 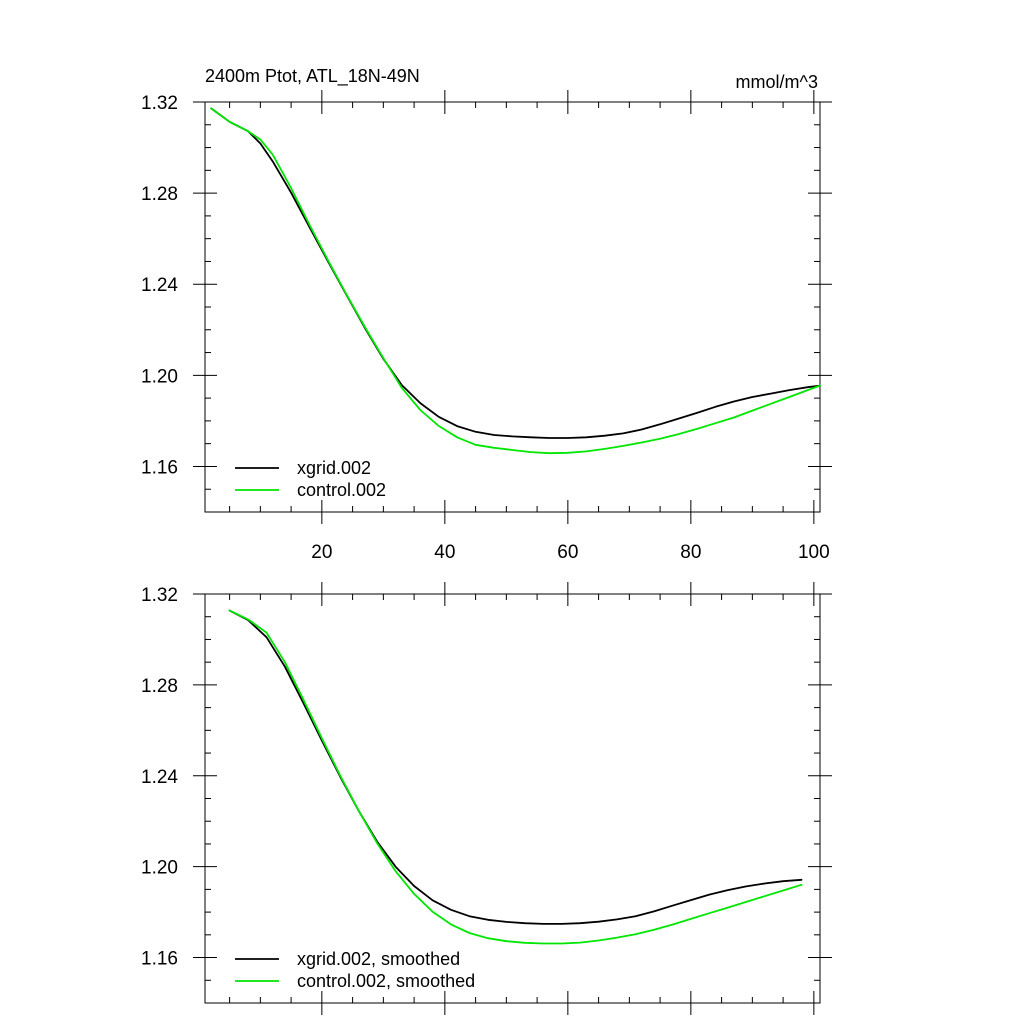 What do you see at coordinates (341, 490) in the screenshot?
I see `legend-label: control.002` at bounding box center [341, 490].